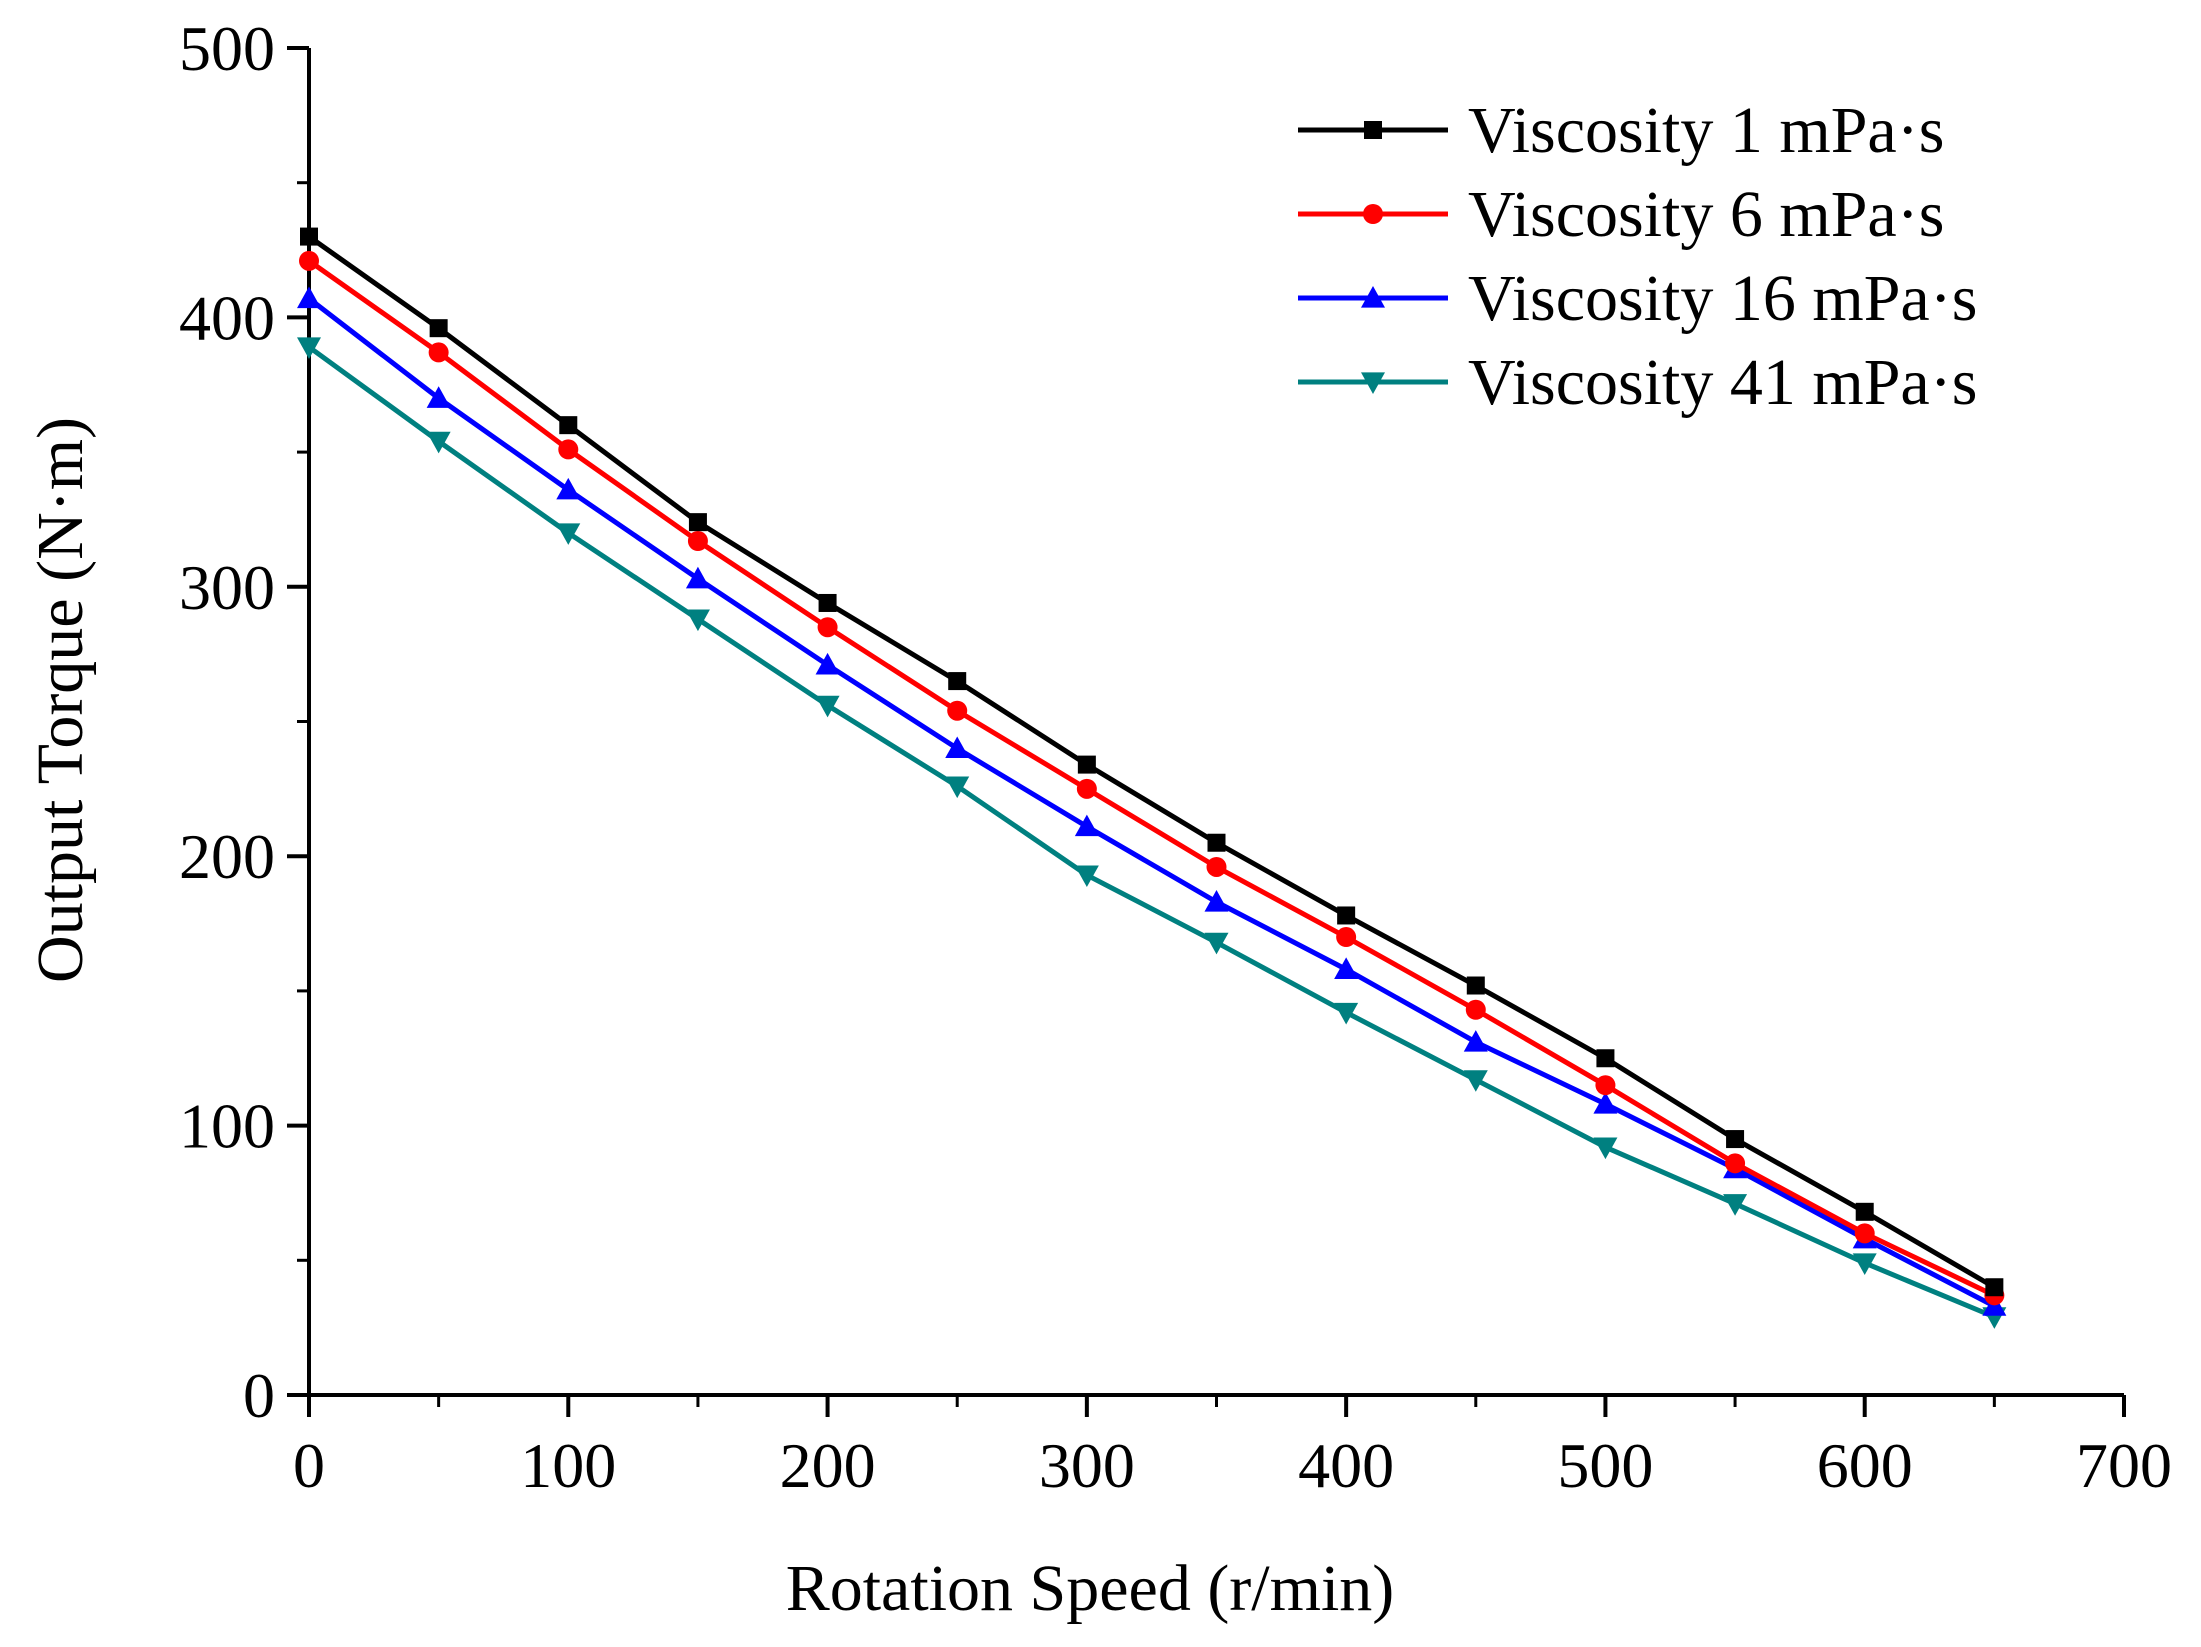 This screenshot has width=2201, height=1647. I want to click on legend-item-1: Viscosity 1 mPa·s, so click(1621, 130).